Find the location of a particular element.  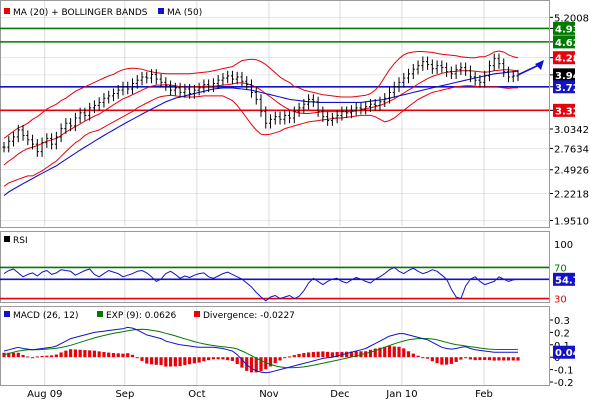

price-level-badge: 4.28 is located at coordinates (566, 58).